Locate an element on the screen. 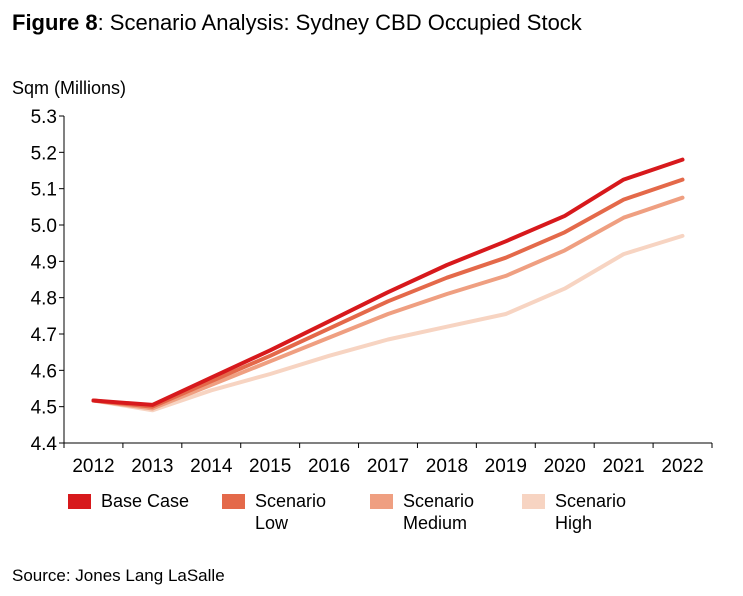 The image size is (743, 596). y-axis-label: Sqm (Millions) is located at coordinates (69, 88).